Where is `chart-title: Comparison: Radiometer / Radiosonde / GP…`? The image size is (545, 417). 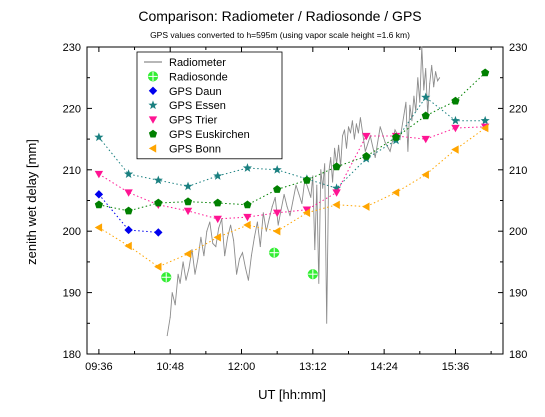 chart-title: Comparison: Radiometer / Radiosonde / GP… is located at coordinates (279, 16).